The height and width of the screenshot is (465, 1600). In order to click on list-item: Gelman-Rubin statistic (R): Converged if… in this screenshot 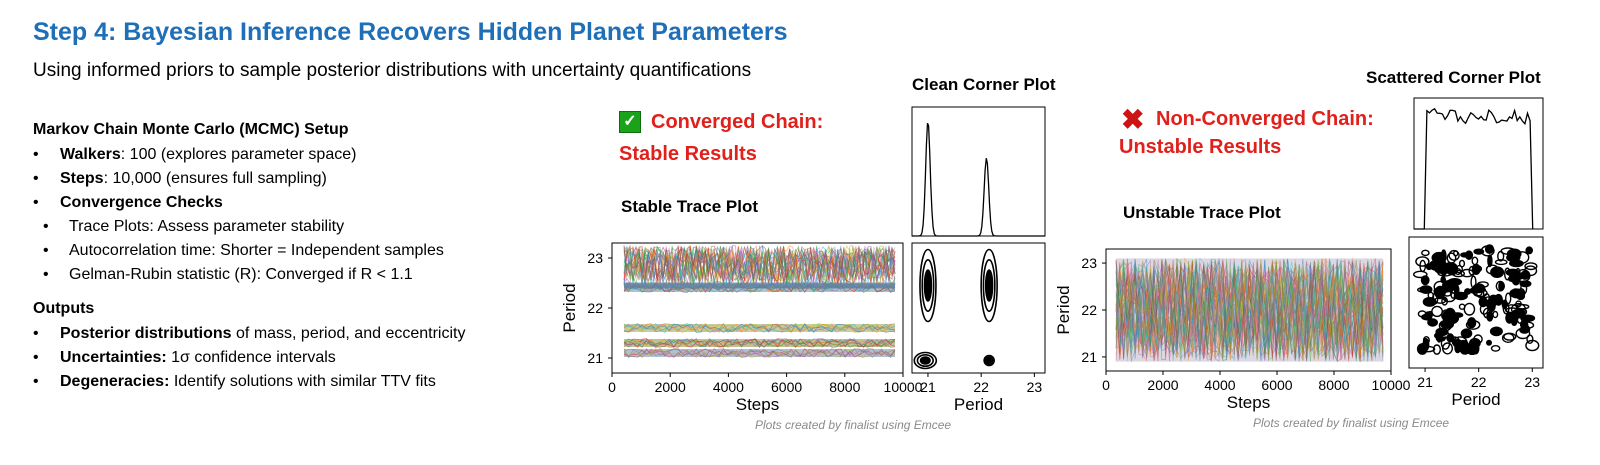, I will do `click(238, 275)`.